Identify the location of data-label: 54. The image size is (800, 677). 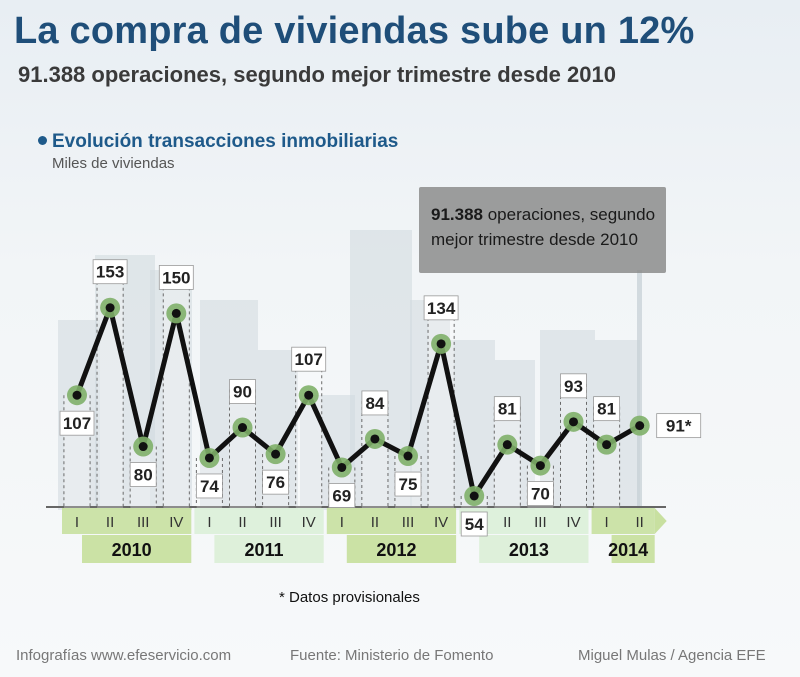
(474, 524).